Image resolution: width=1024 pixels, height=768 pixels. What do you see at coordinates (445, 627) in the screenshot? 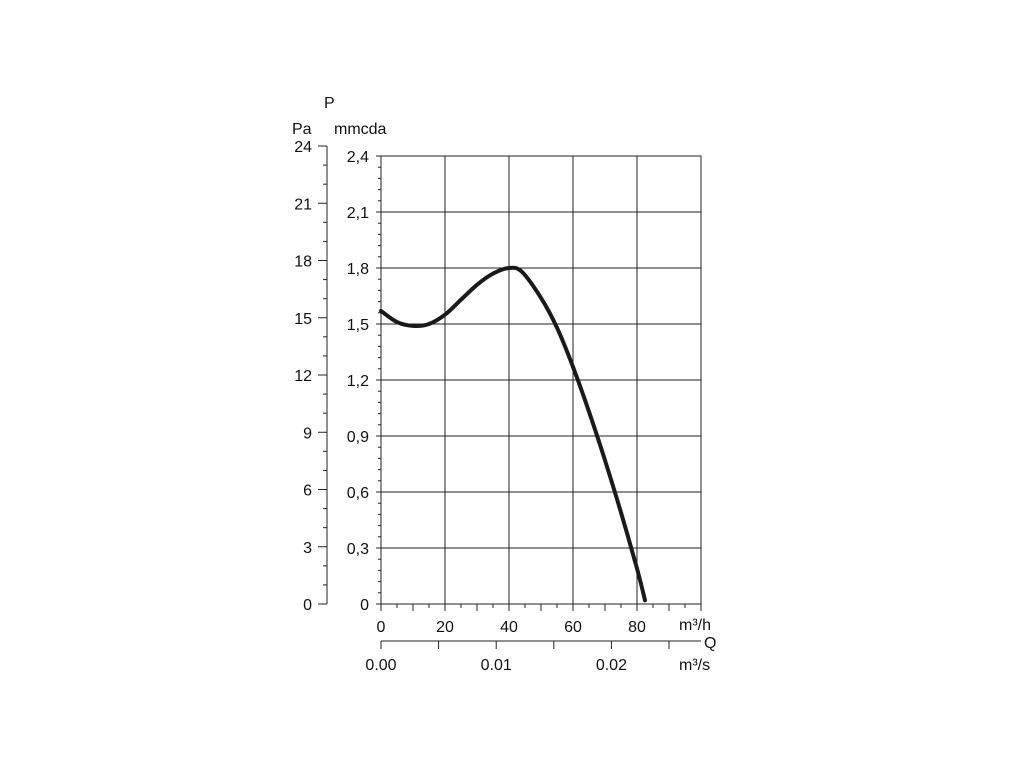
I see `x-primary-tick-label: 20` at bounding box center [445, 627].